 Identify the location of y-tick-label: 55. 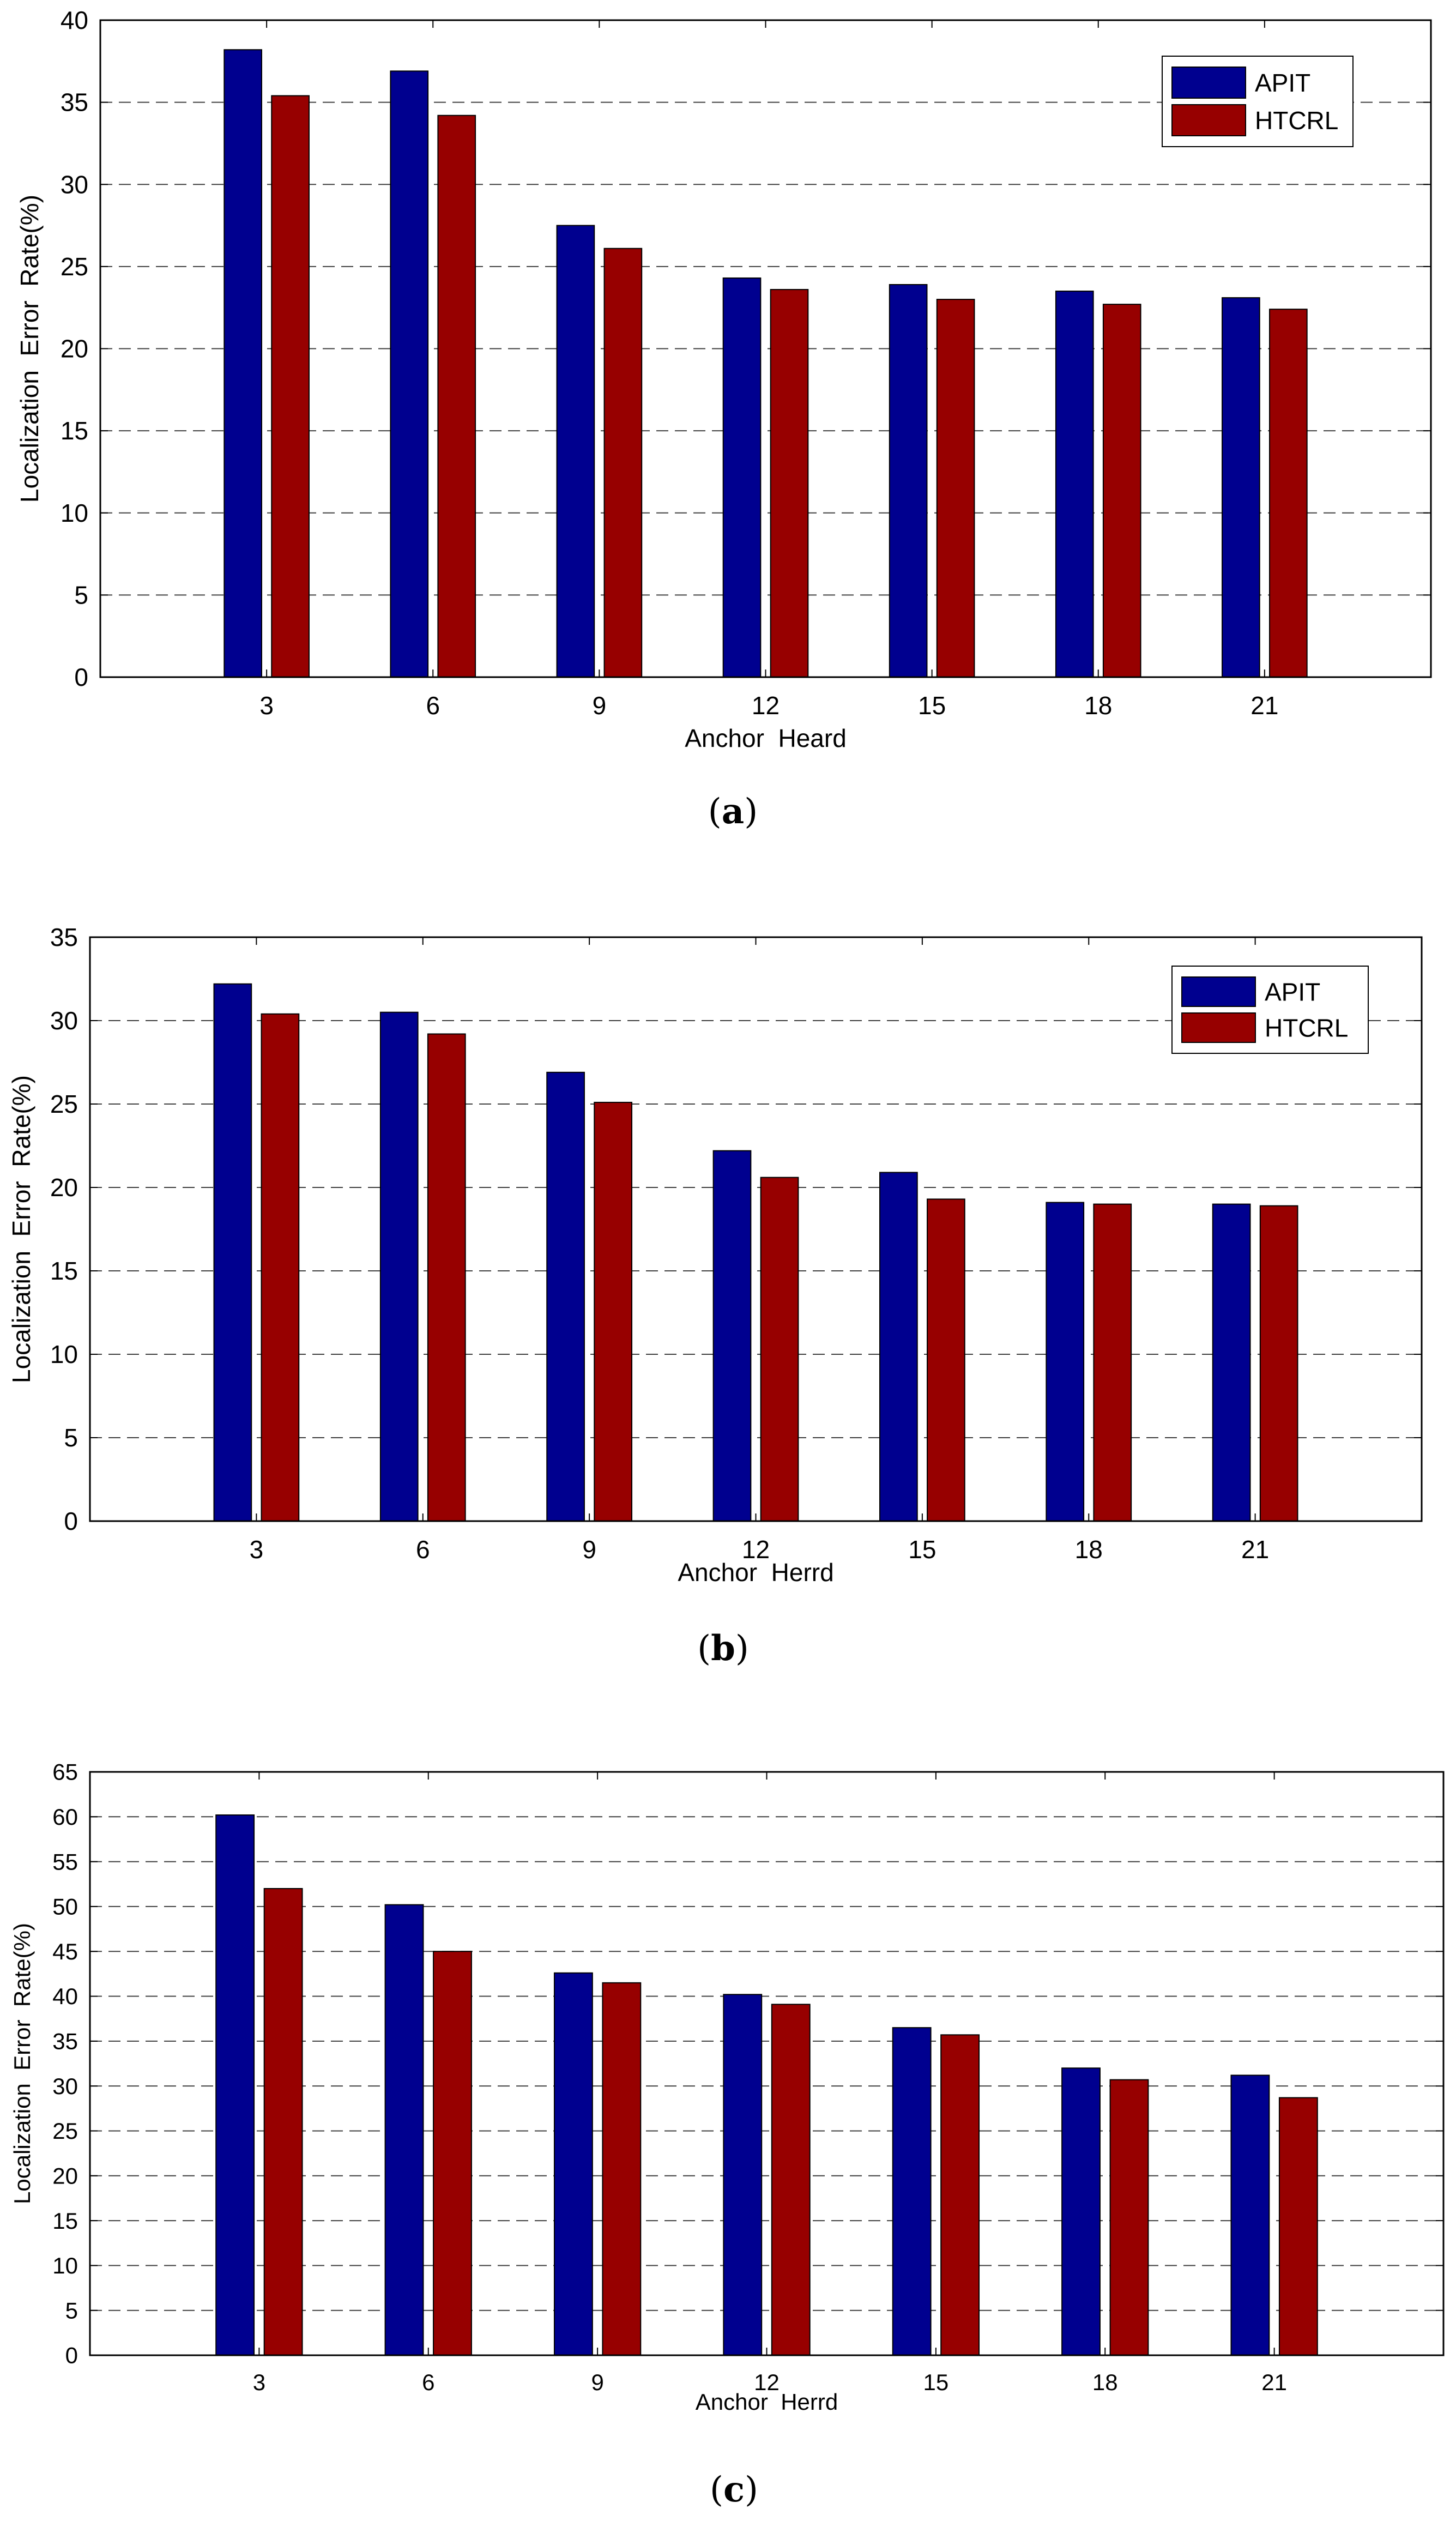
(65, 1862).